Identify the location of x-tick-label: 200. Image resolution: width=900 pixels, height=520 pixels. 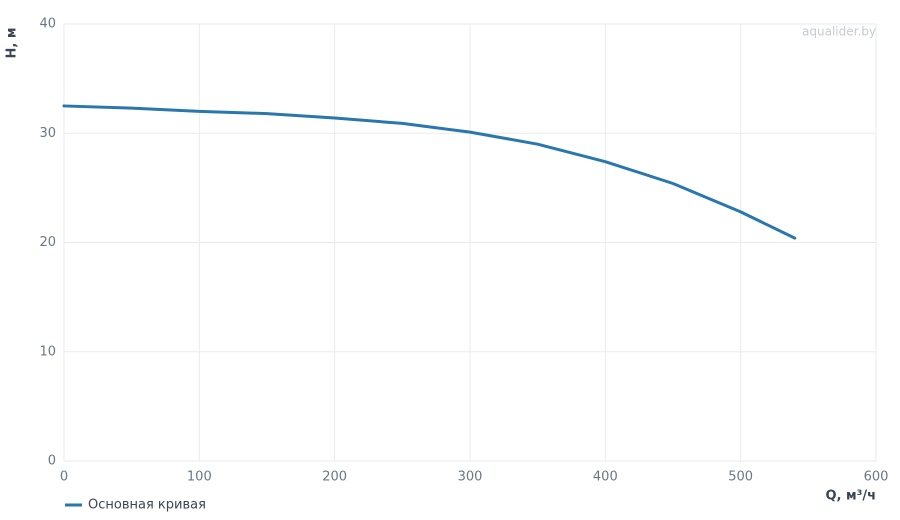
(334, 477).